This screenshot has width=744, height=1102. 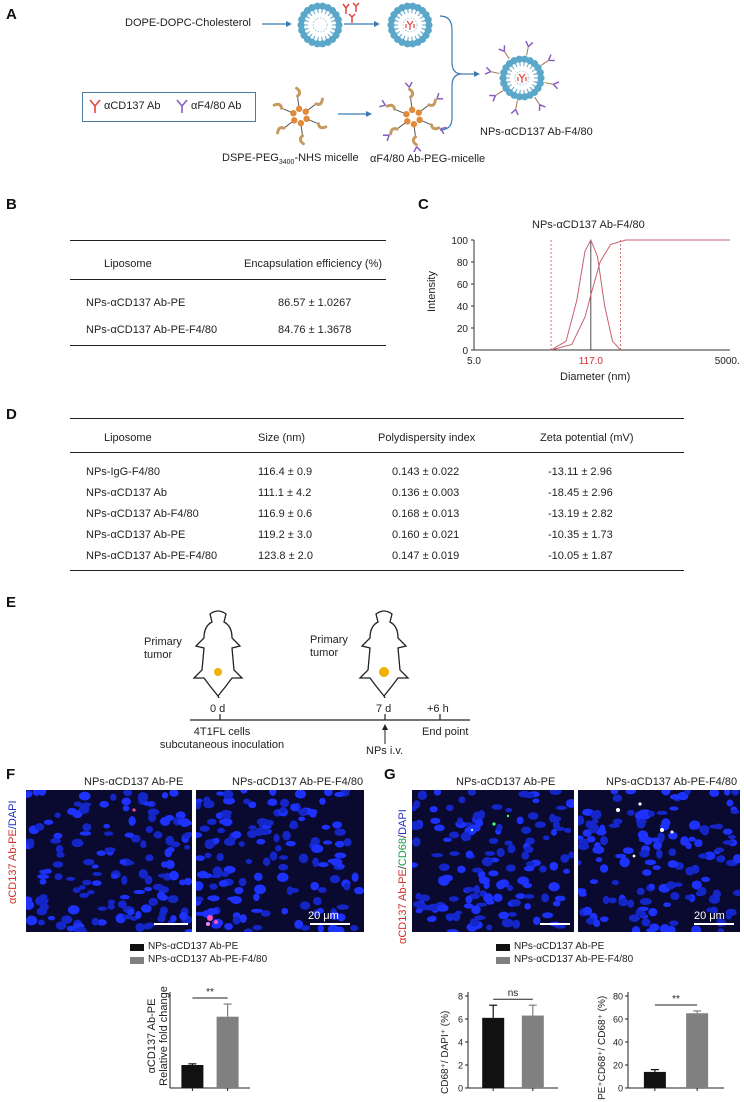 What do you see at coordinates (128, 438) in the screenshot?
I see `table-d-header-liposome: Liposome` at bounding box center [128, 438].